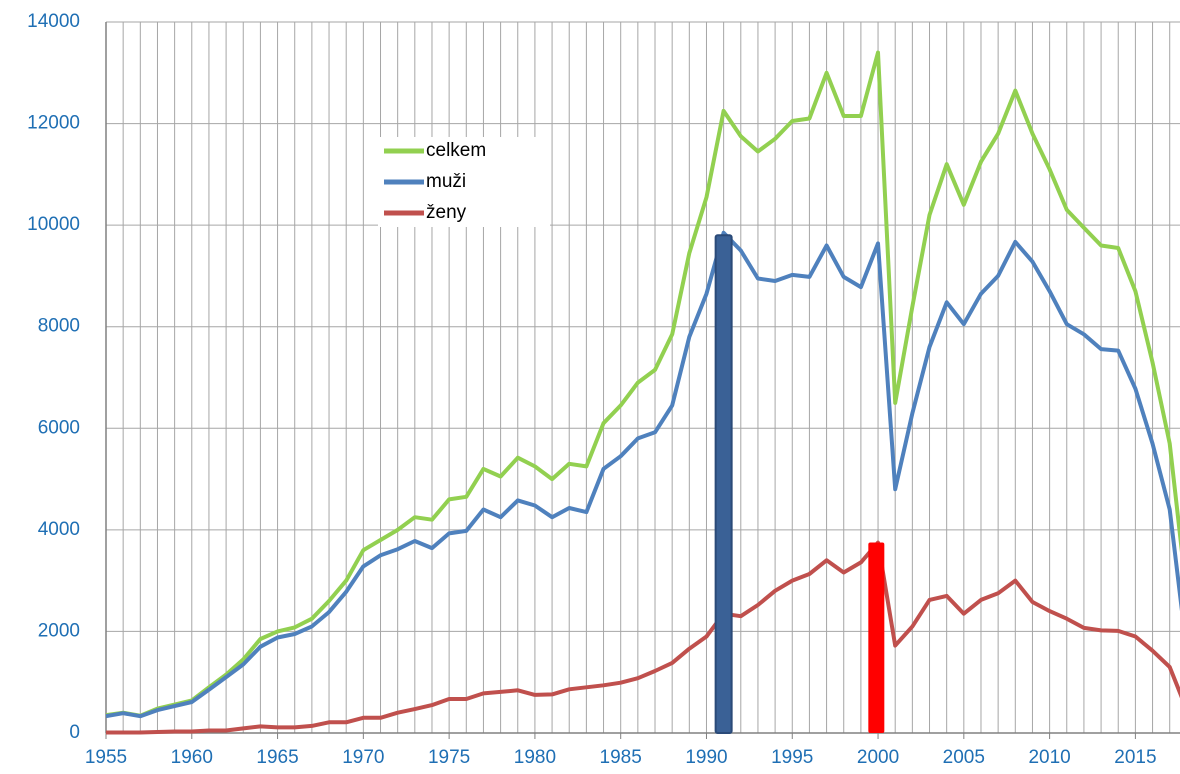  What do you see at coordinates (59, 326) in the screenshot?
I see `y-tick-label: 8000` at bounding box center [59, 326].